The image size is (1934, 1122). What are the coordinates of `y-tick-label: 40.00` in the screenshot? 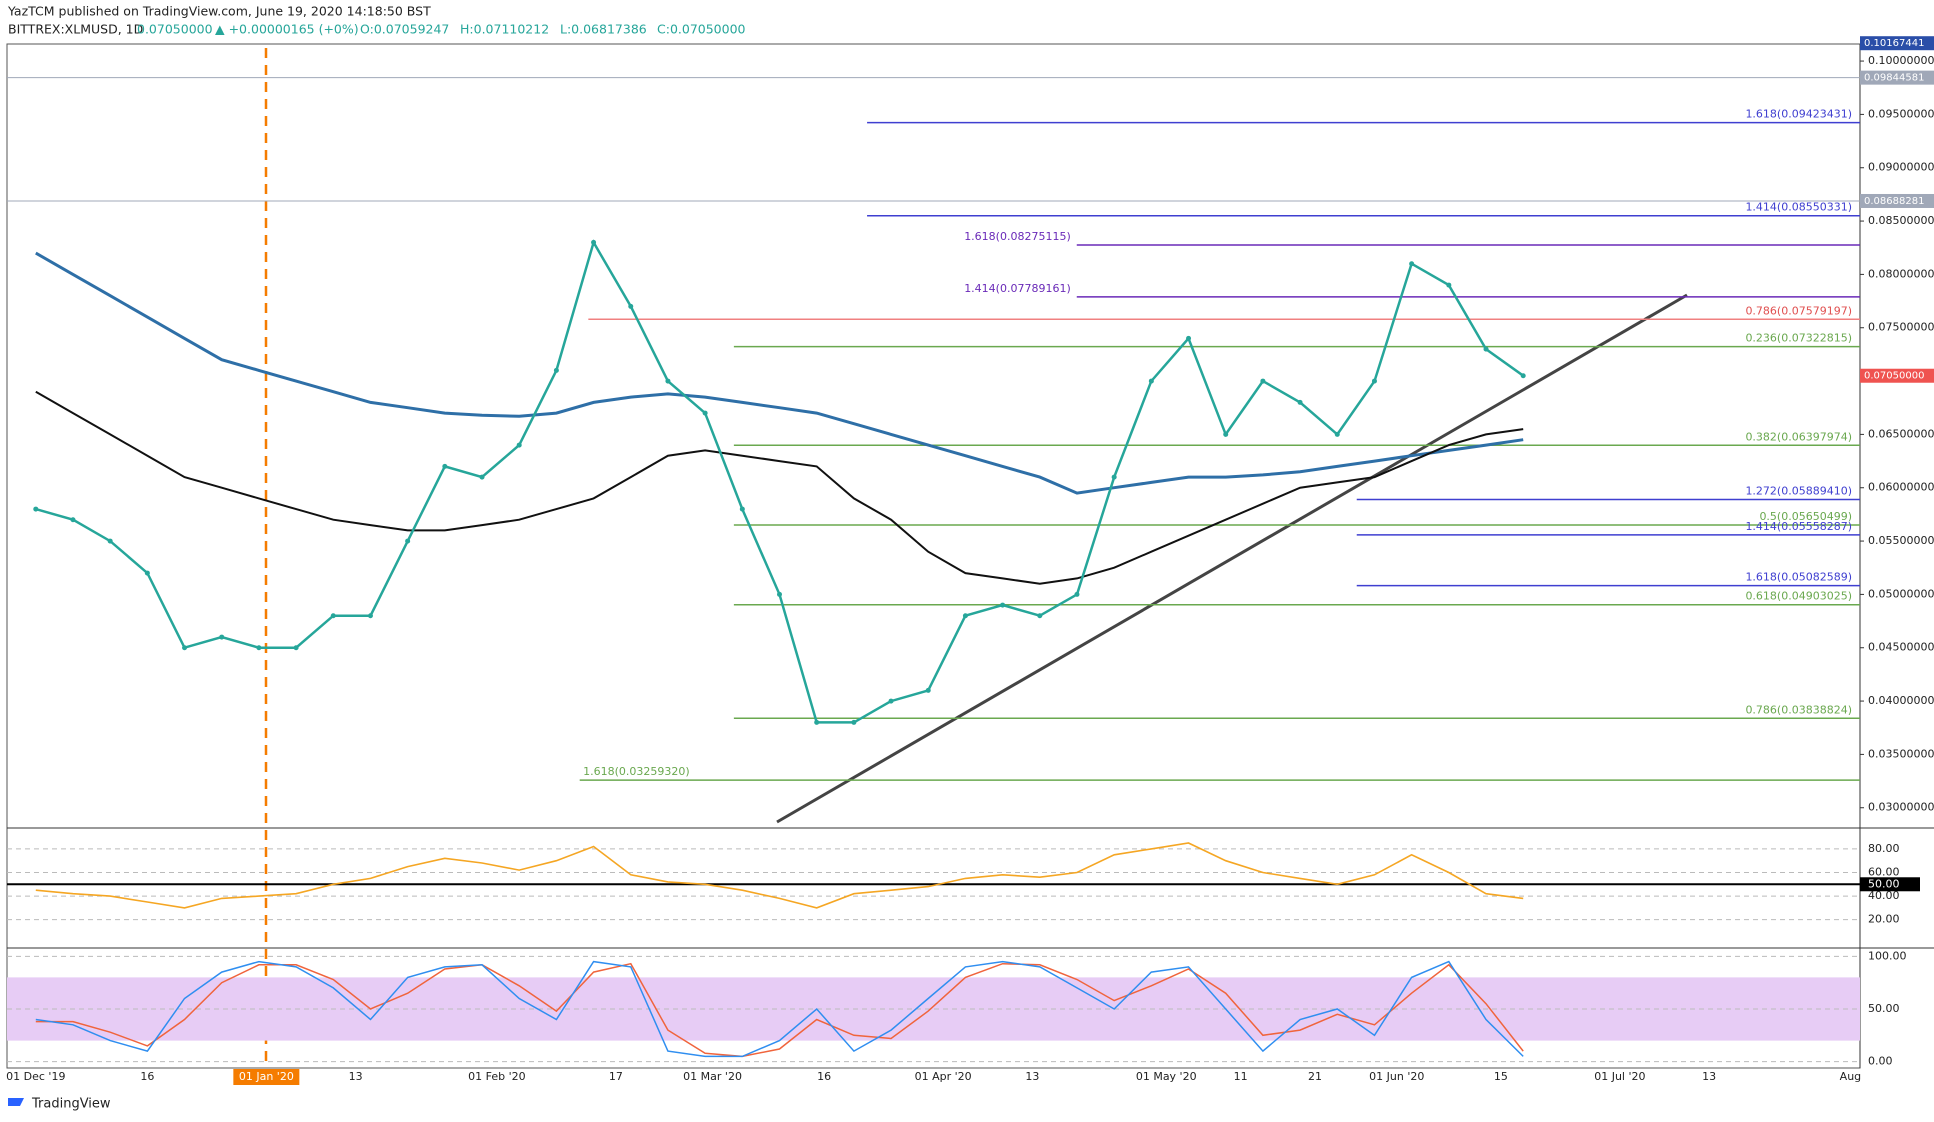 It's located at (1884, 895).